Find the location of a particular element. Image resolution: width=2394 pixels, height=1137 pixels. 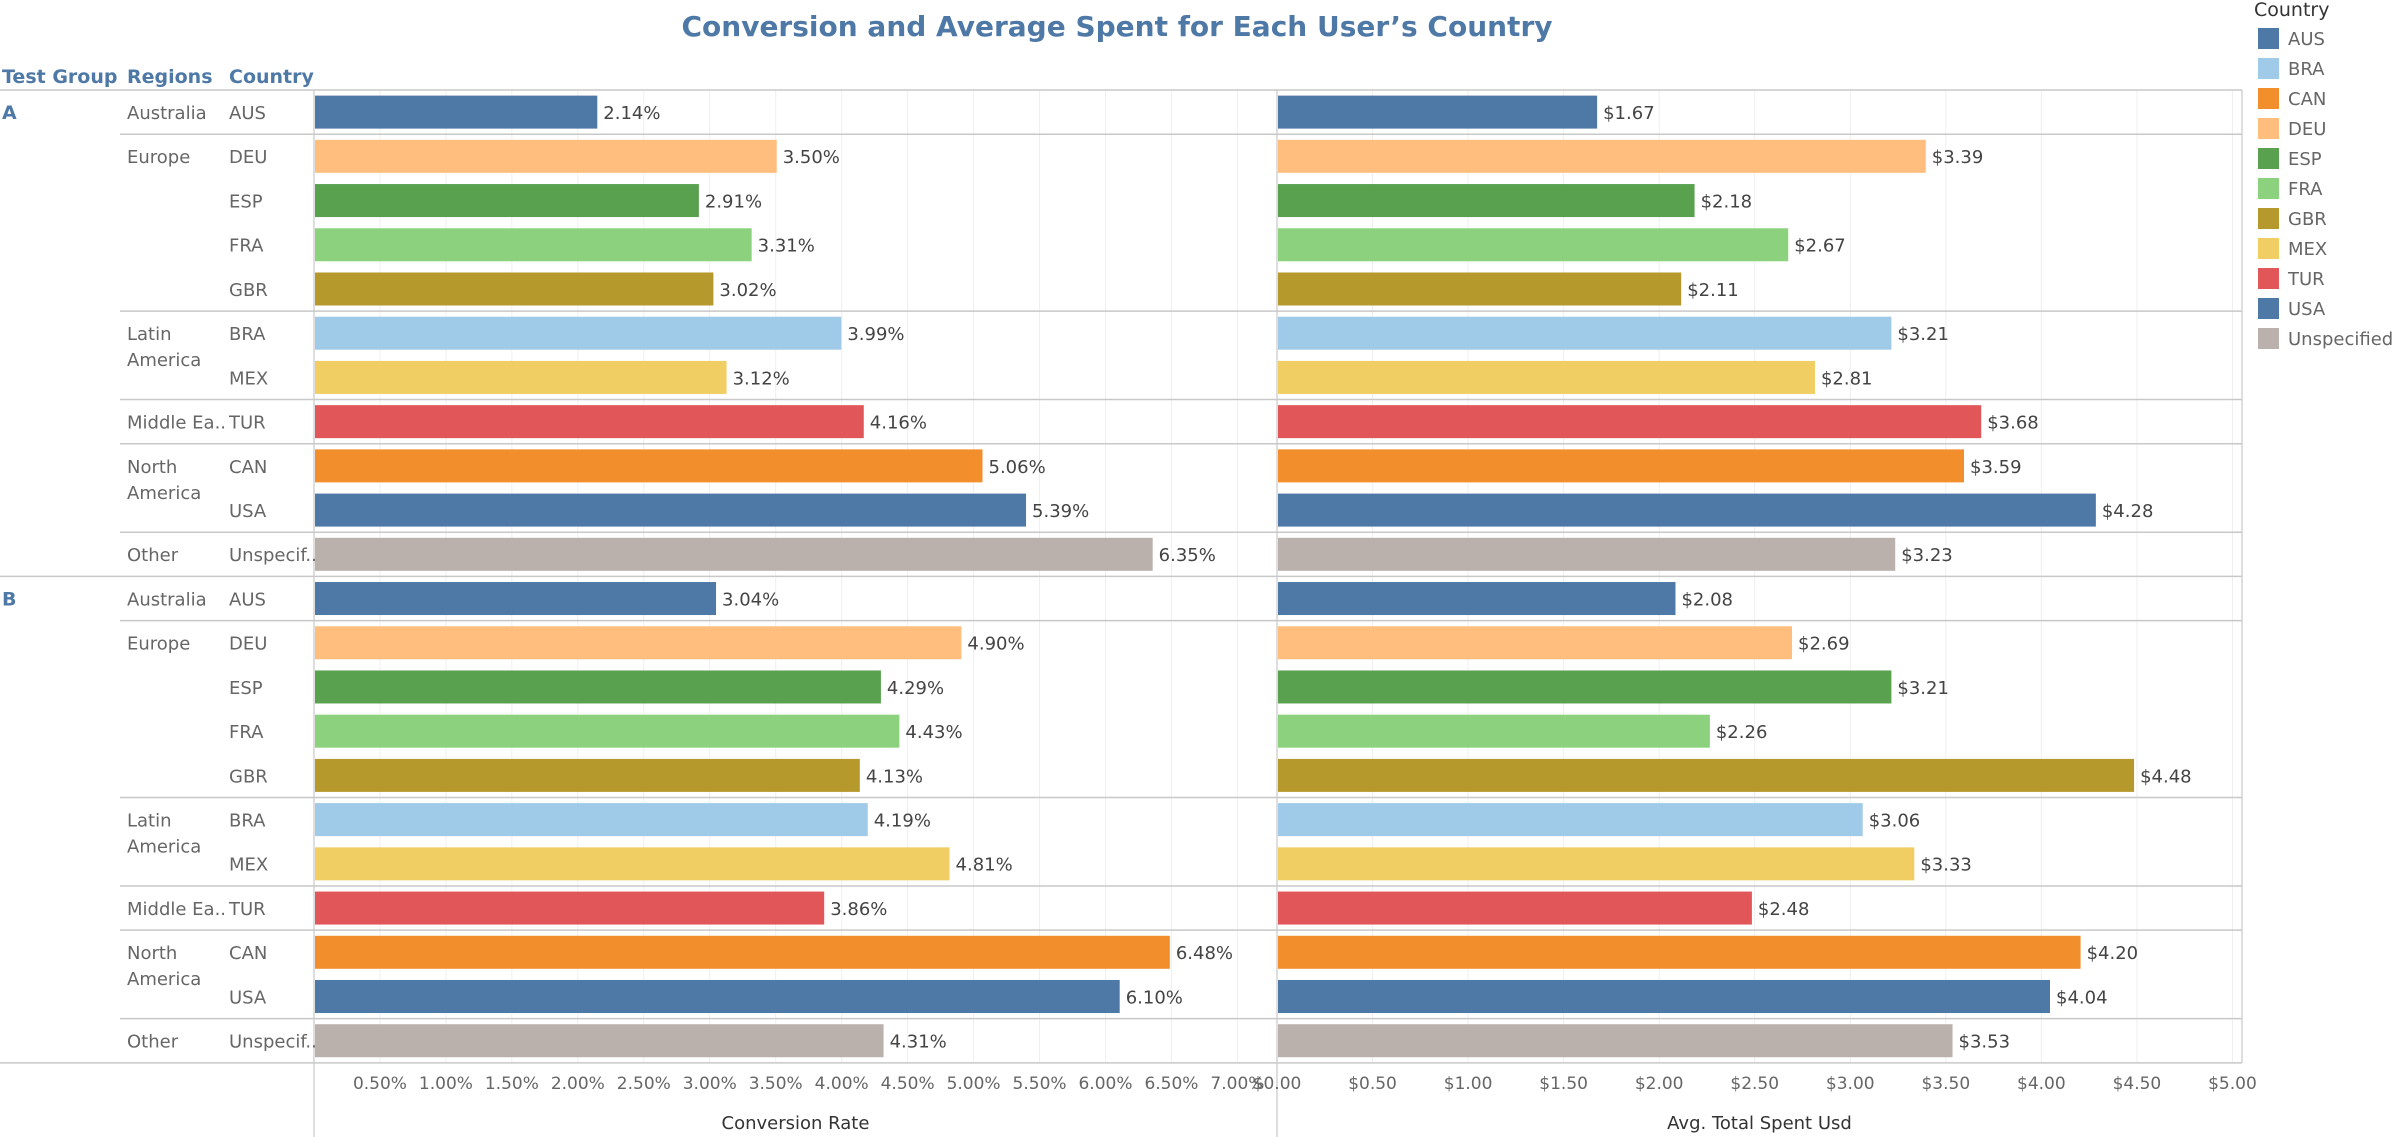

x-tick-label: 5.50% is located at coordinates (1040, 1084).